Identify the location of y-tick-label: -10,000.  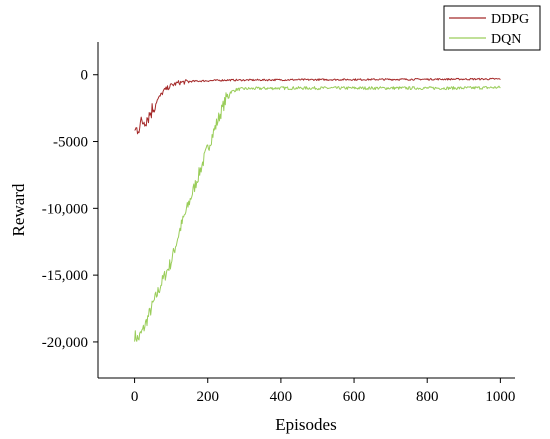
(65, 209).